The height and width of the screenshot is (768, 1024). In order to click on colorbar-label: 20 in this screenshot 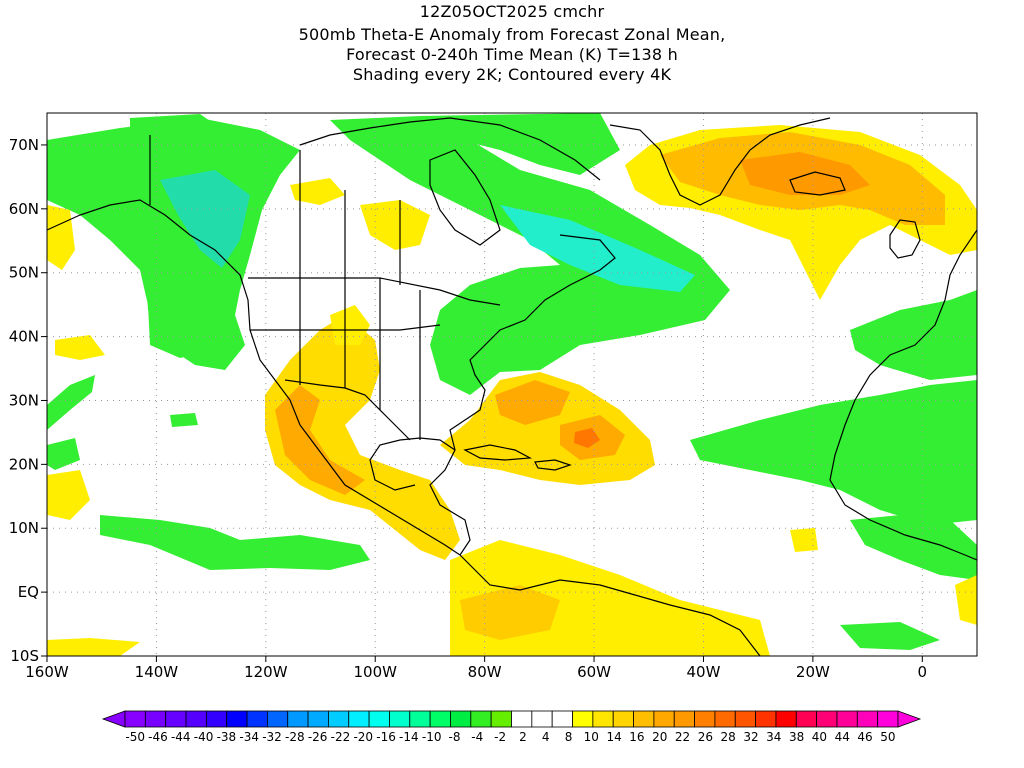, I will do `click(659, 737)`.